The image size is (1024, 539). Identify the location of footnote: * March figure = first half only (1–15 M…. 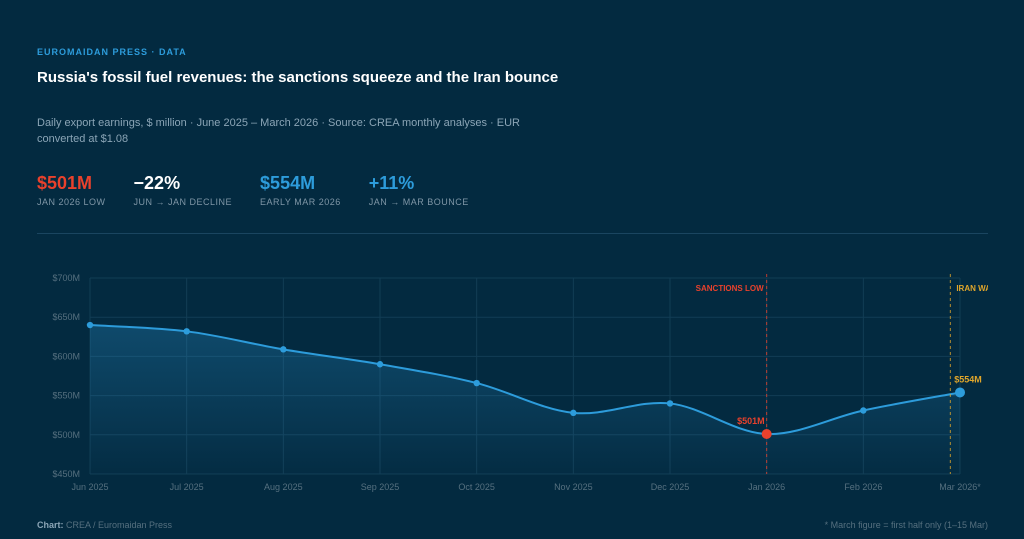
(906, 525).